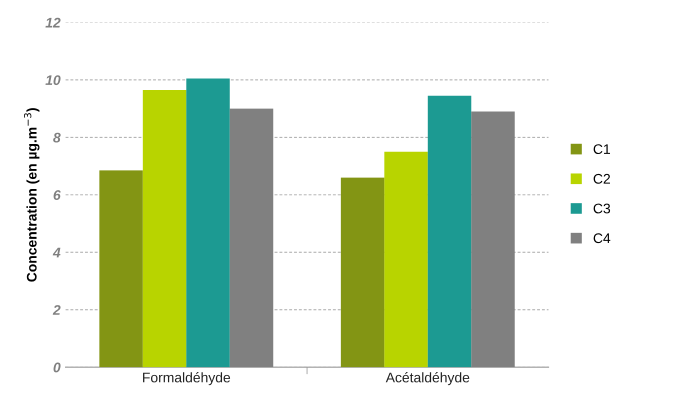 The image size is (690, 408). Describe the element at coordinates (53, 80) in the screenshot. I see `y-tick-label: 10` at that location.